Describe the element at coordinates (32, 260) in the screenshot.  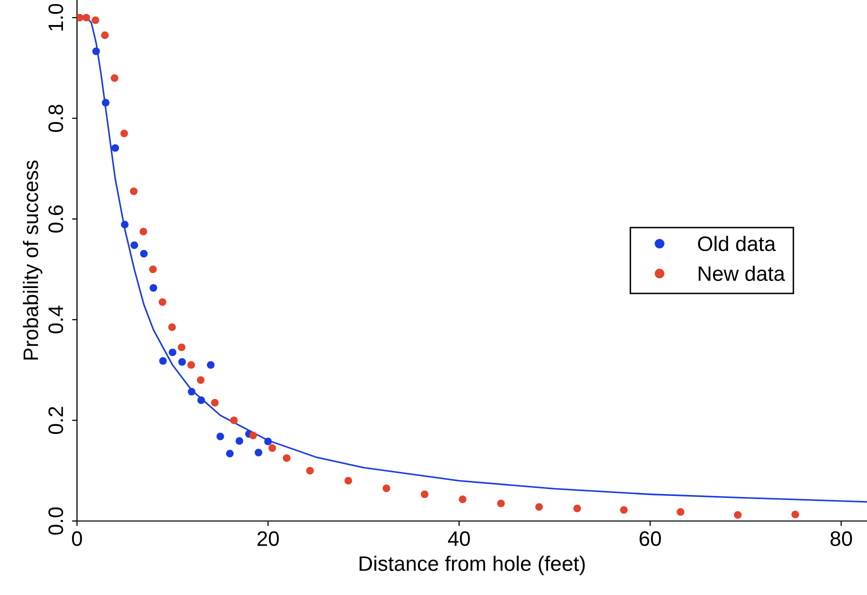
I see `y-axis-title: Probability of success` at that location.